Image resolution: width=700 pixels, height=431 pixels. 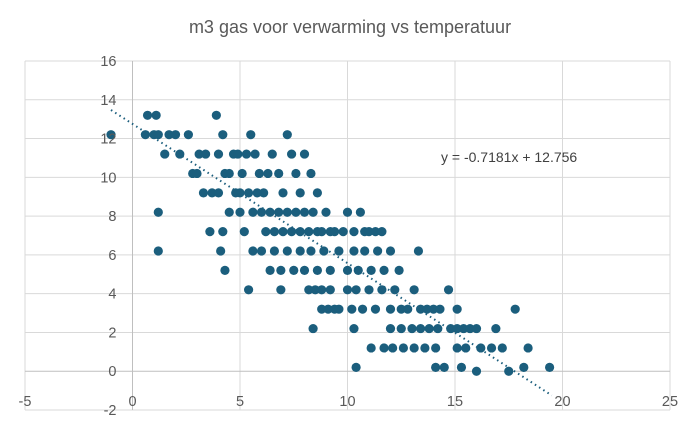 I want to click on x-tick-label: 25, so click(x=670, y=402).